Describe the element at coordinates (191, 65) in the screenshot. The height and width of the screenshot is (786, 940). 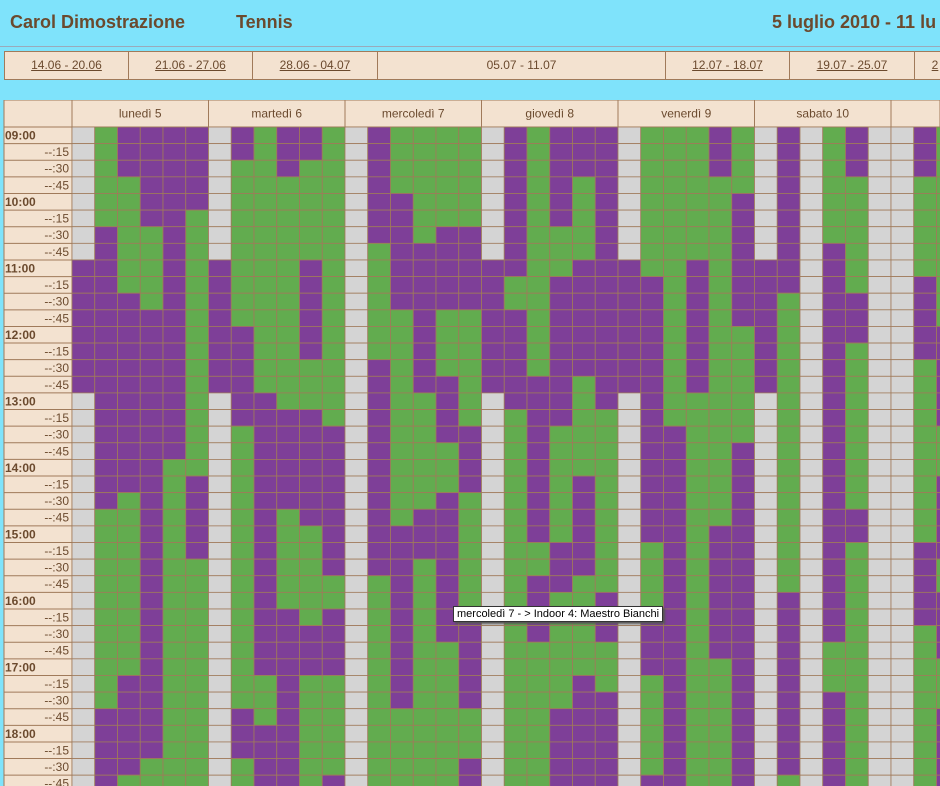
I see `week-link: 21.06 - 27.06` at that location.